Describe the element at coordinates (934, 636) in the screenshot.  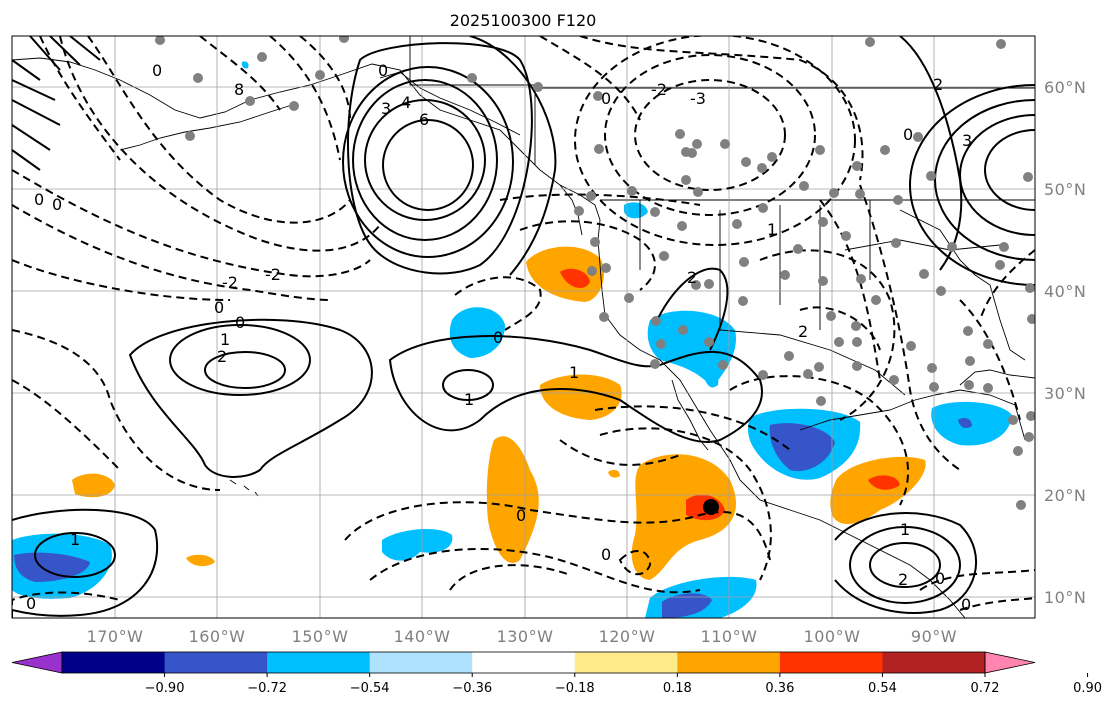
I see `lon-label: 90°W` at that location.